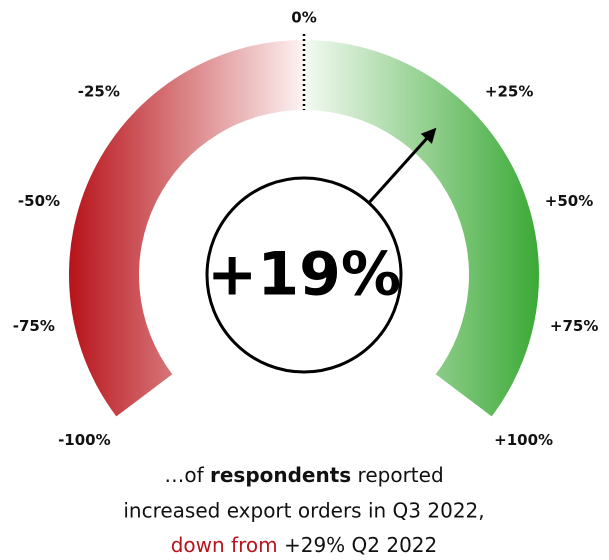  What do you see at coordinates (303, 511) in the screenshot?
I see `caption-line-2: increased export orders in Q3 2022,` at bounding box center [303, 511].